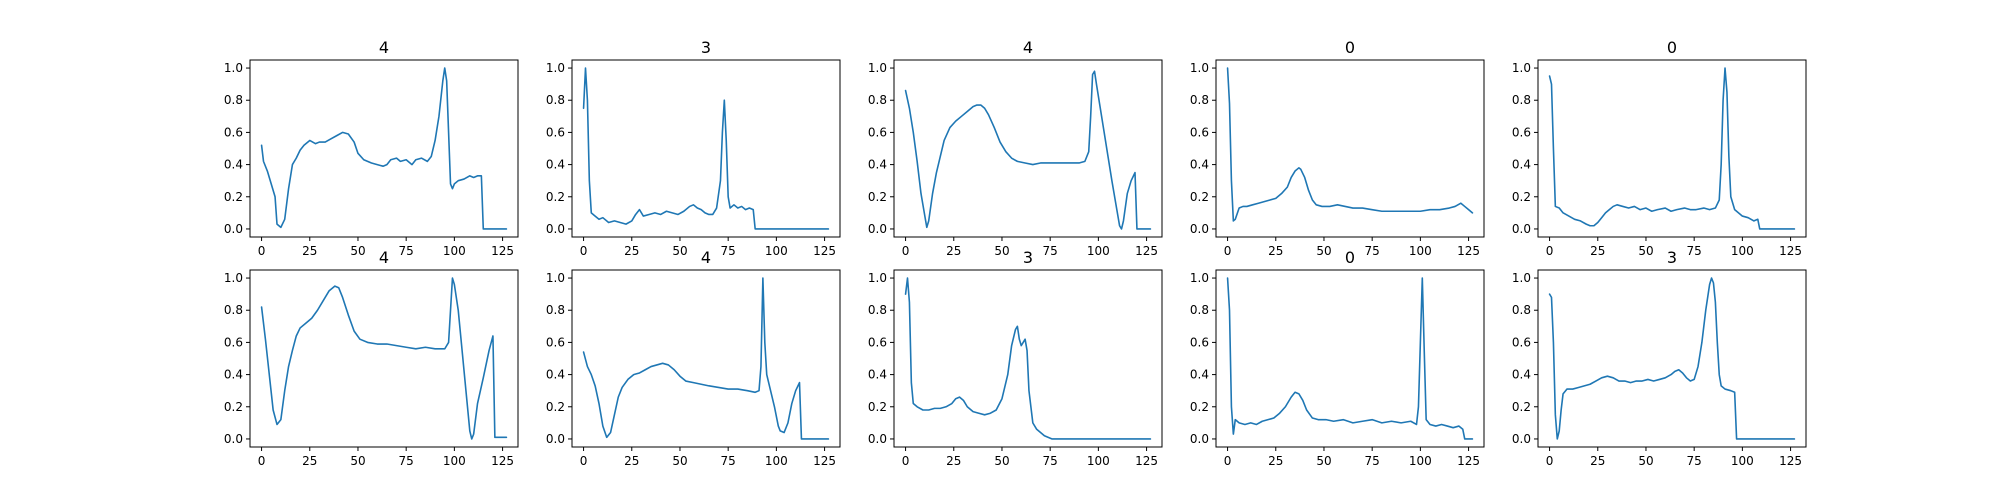 The width and height of the screenshot is (2000, 500). Describe the element at coordinates (371, 358) in the screenshot. I see `subplot-6: 4 0 25 50 75 100 125 0.0 0.2 0.4 0.6 0.8 1.0` at that location.